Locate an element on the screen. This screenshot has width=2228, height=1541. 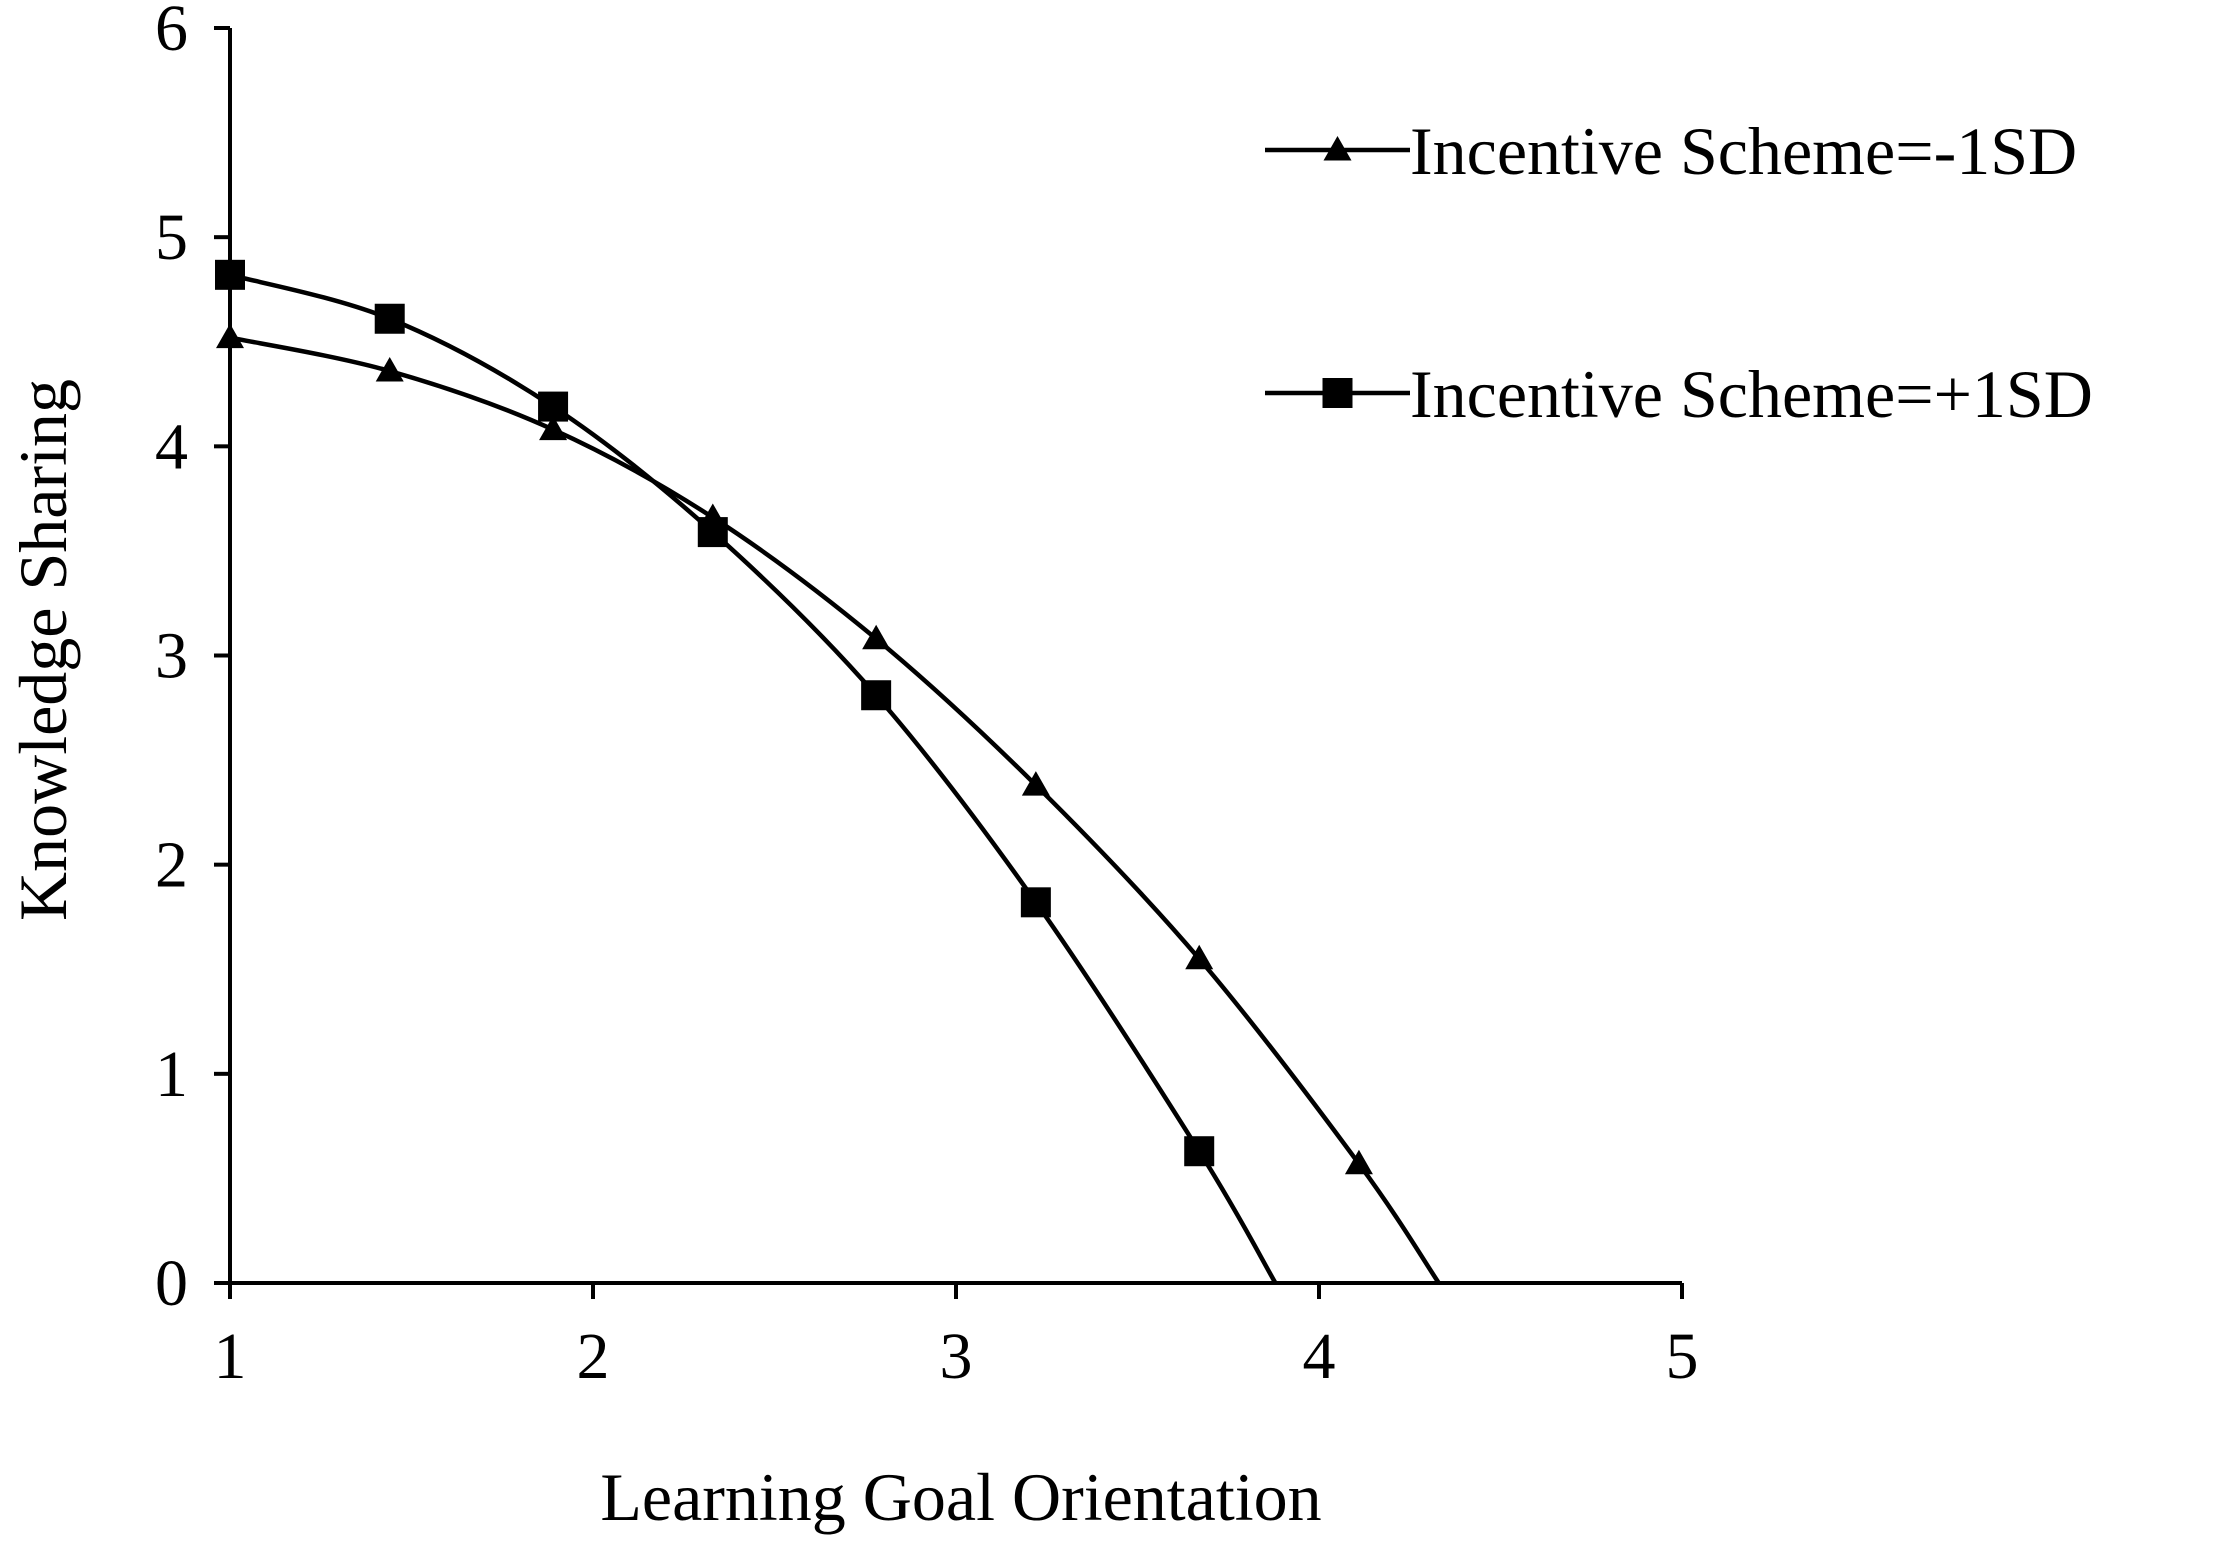
x-tick-label: 2 is located at coordinates (593, 1356).